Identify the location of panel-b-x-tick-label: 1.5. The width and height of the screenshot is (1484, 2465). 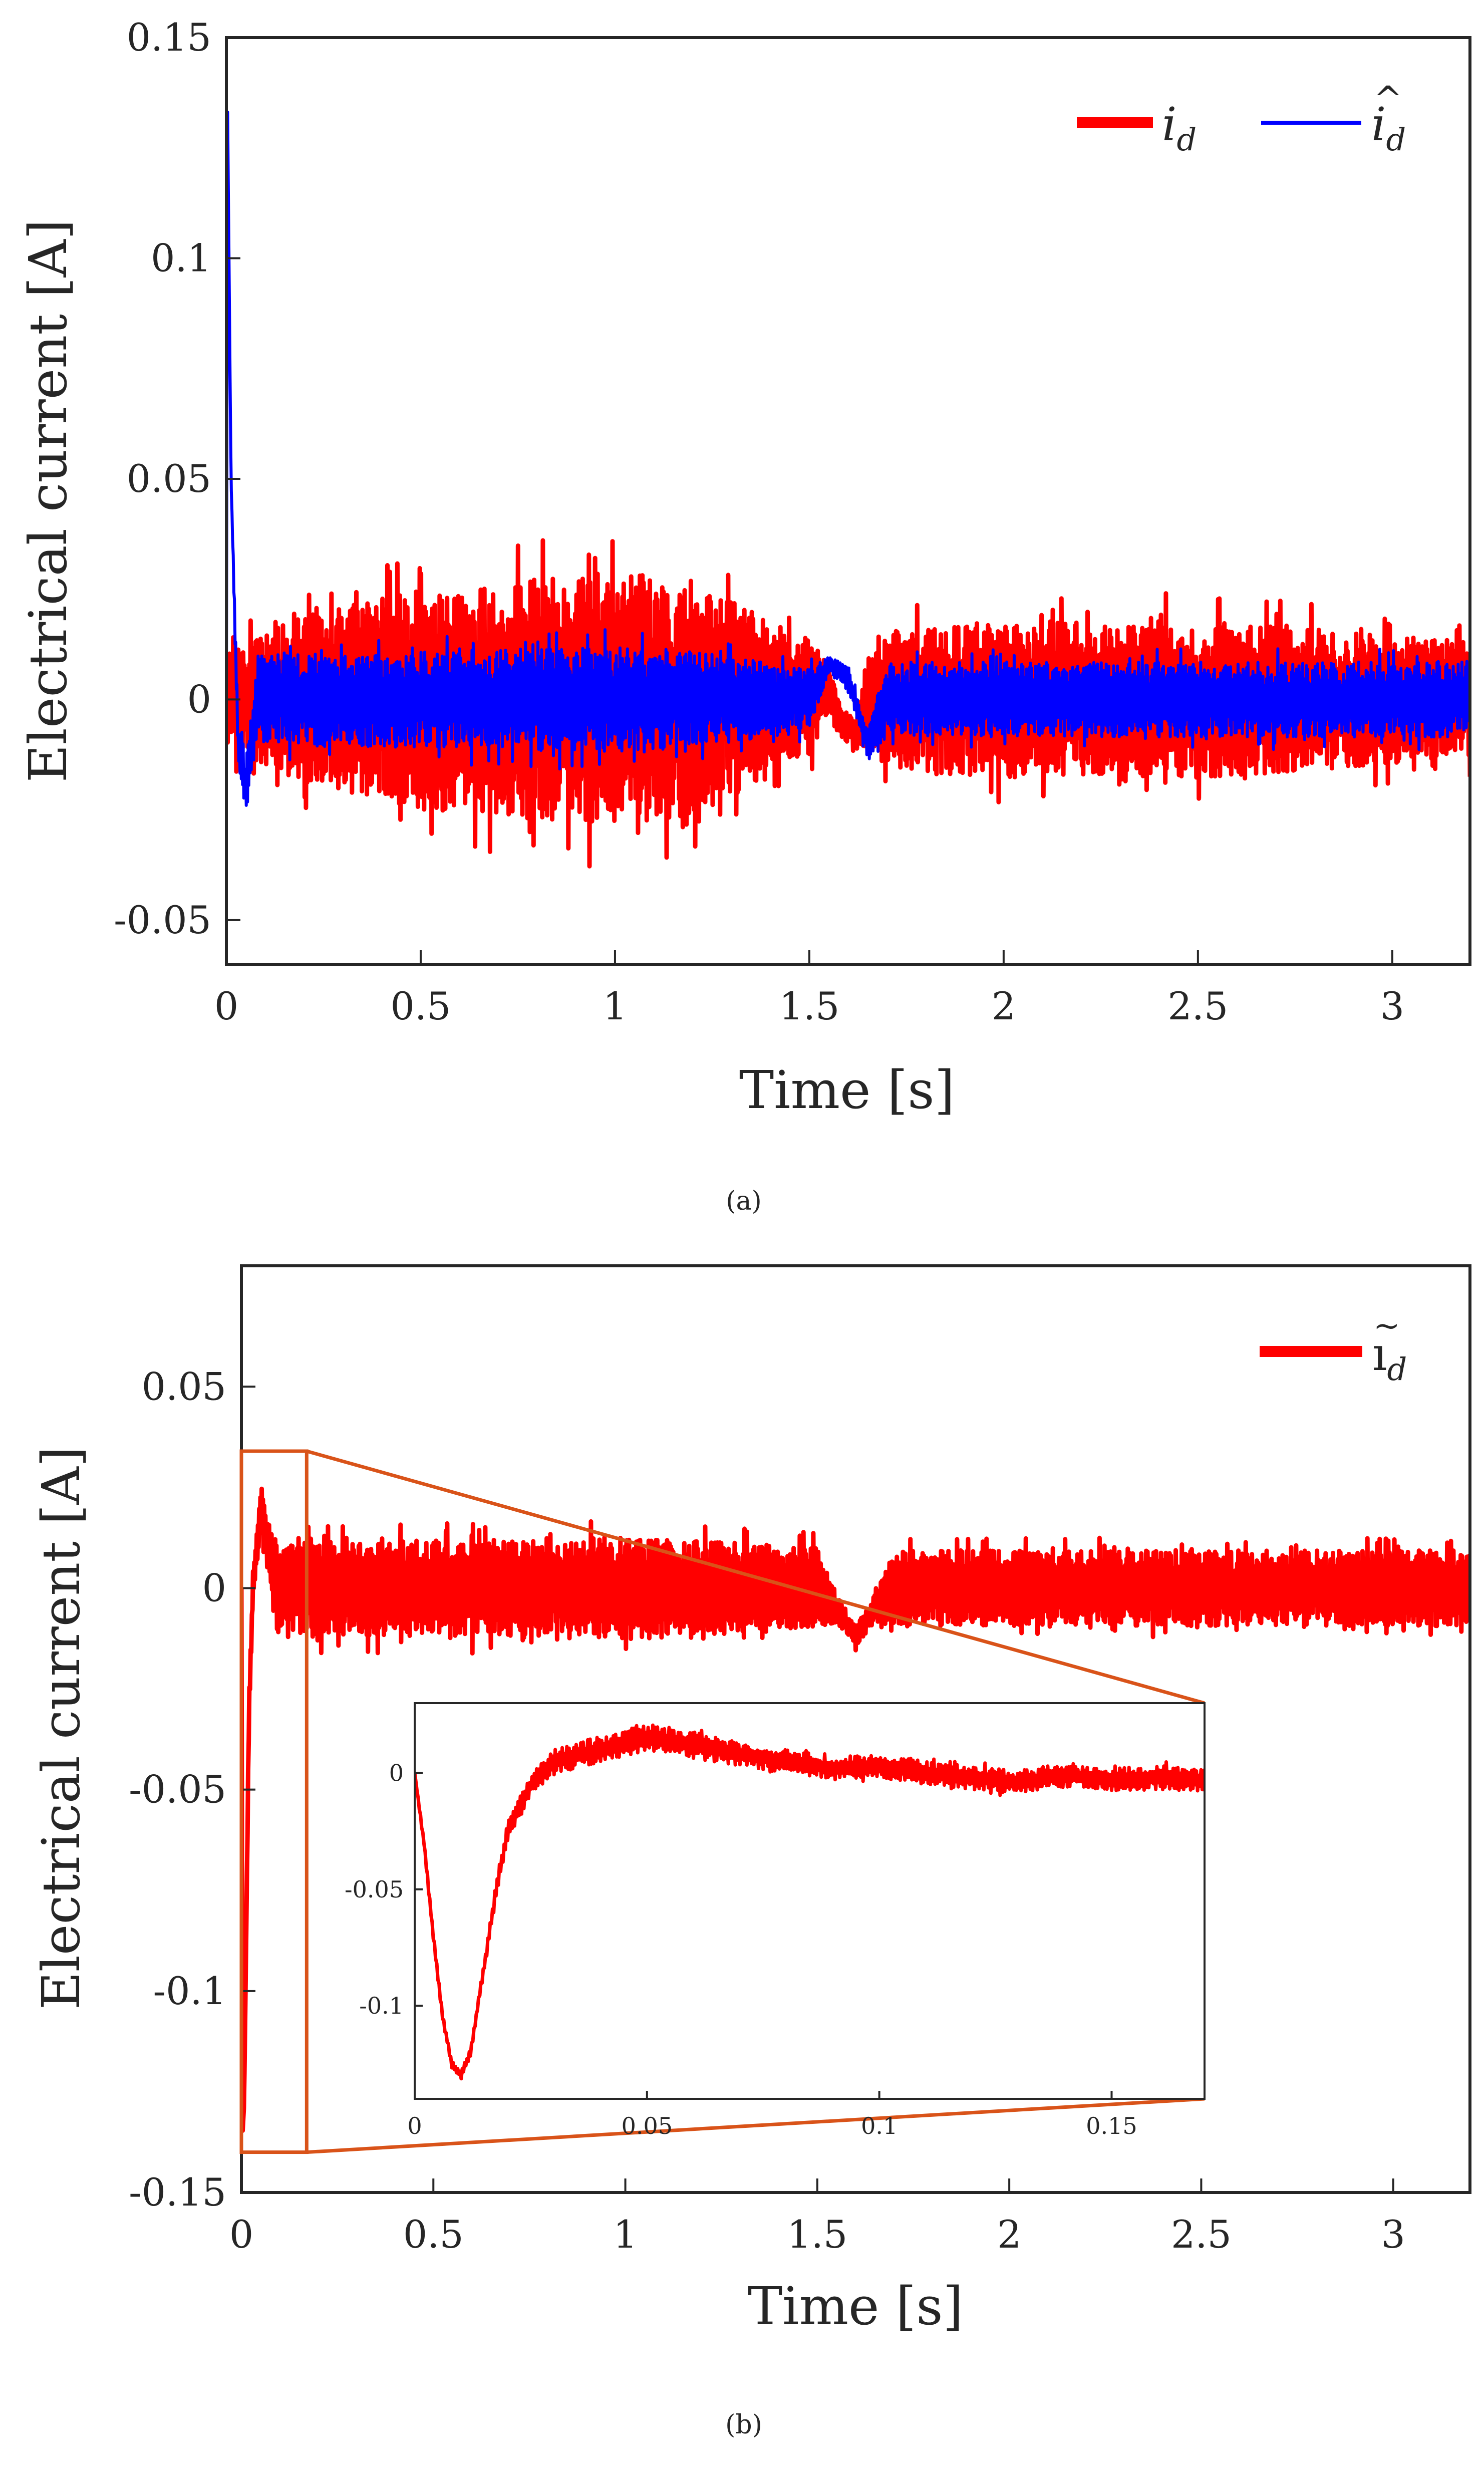
(817, 2234).